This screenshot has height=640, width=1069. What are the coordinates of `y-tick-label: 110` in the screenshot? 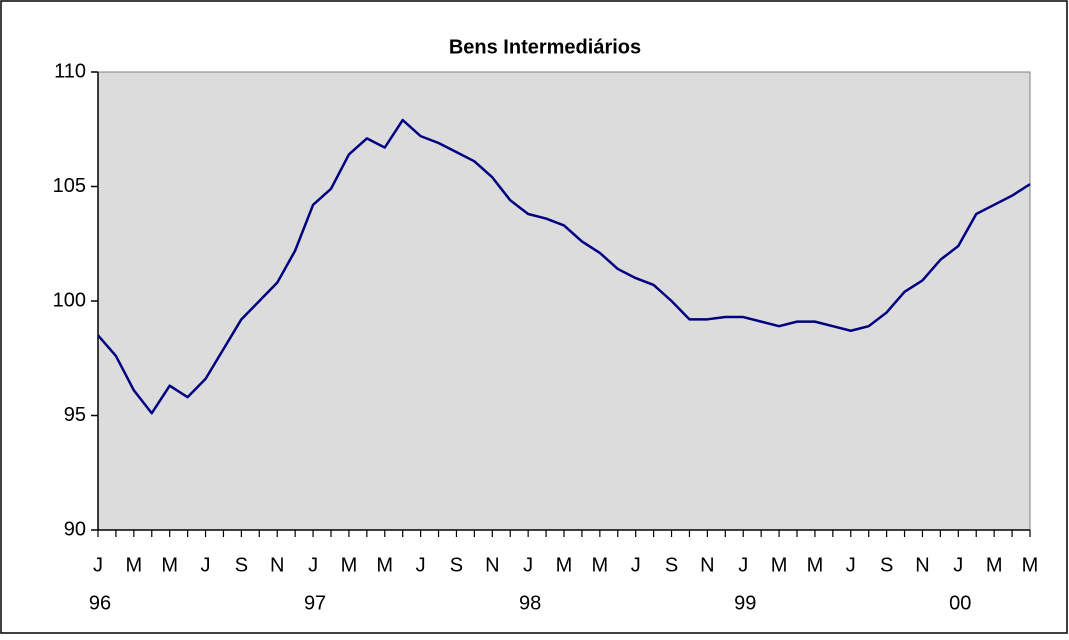 It's located at (70, 71).